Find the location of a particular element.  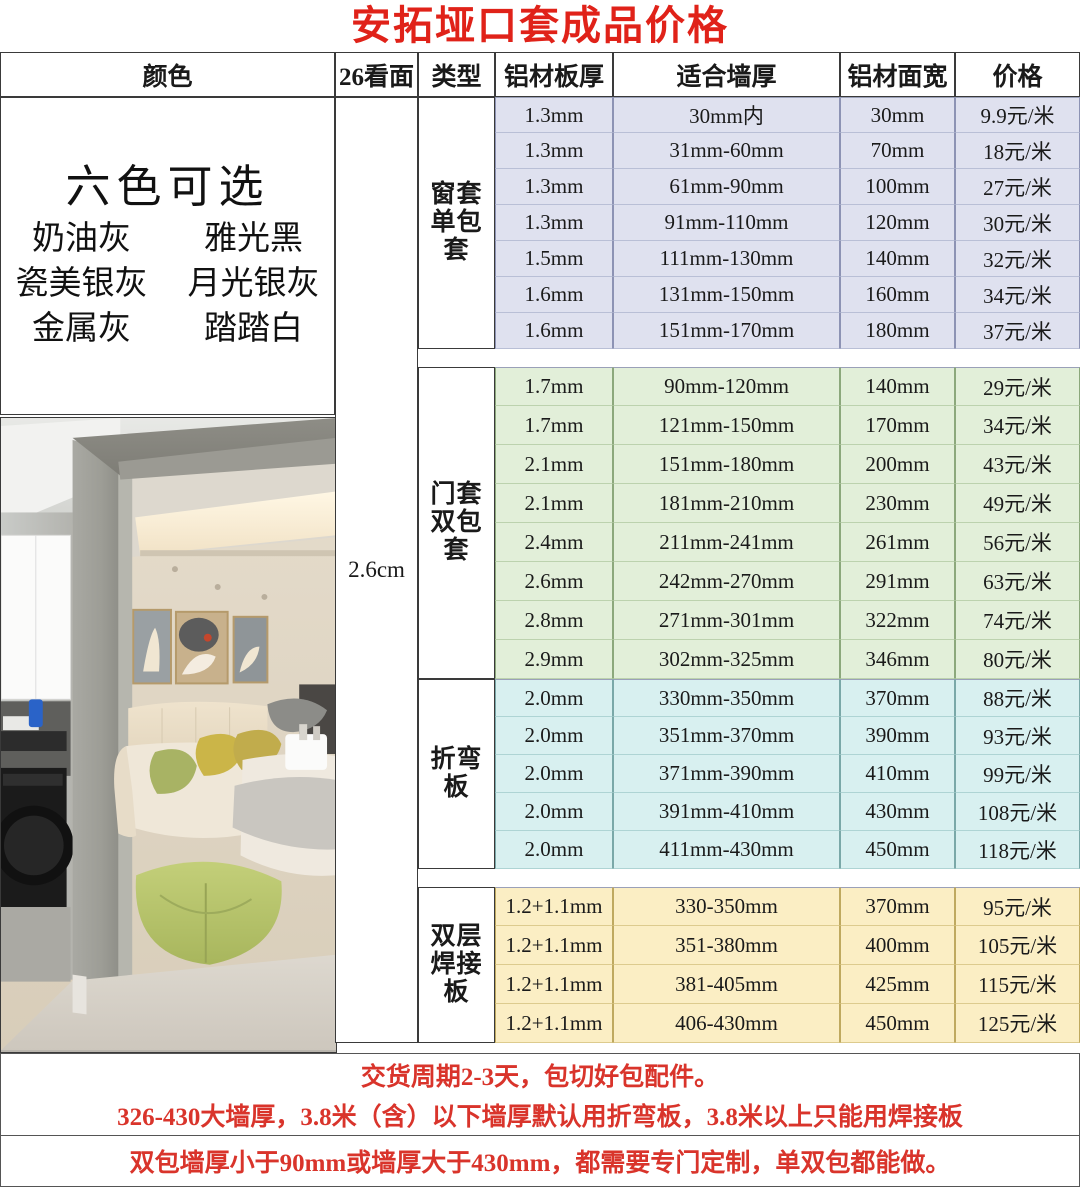

section-type-line: 单包 is located at coordinates (456, 222).